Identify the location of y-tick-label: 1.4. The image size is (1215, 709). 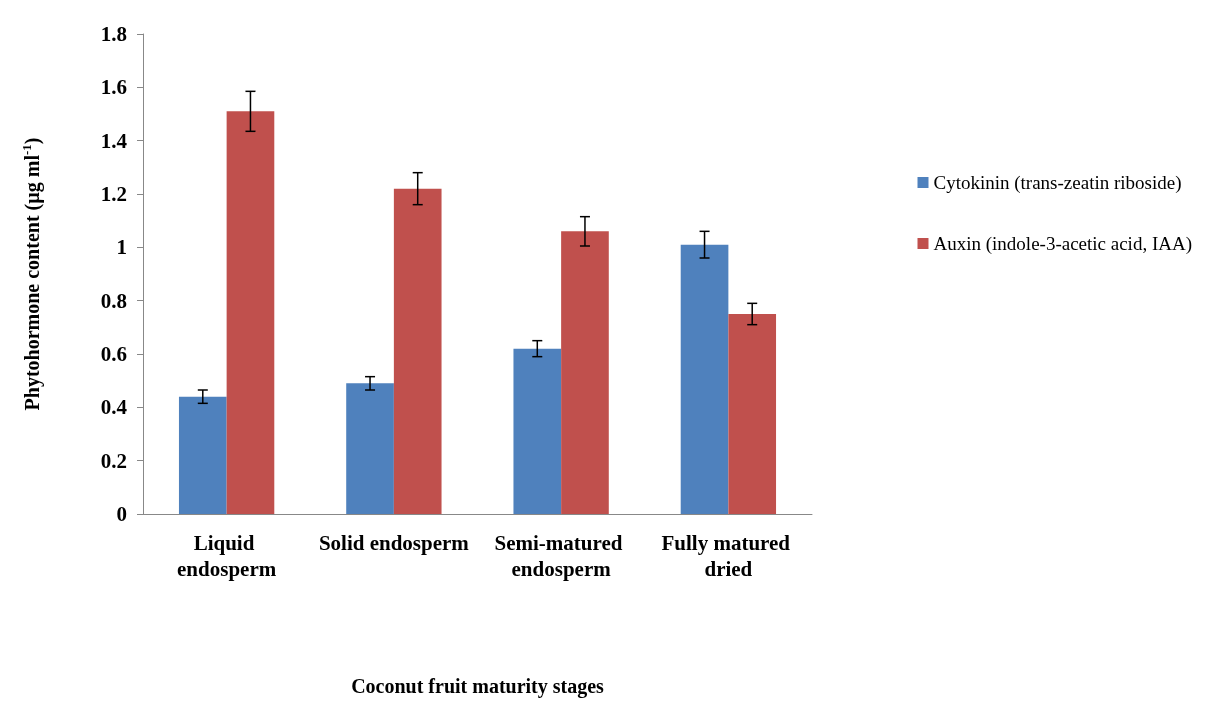
(114, 140).